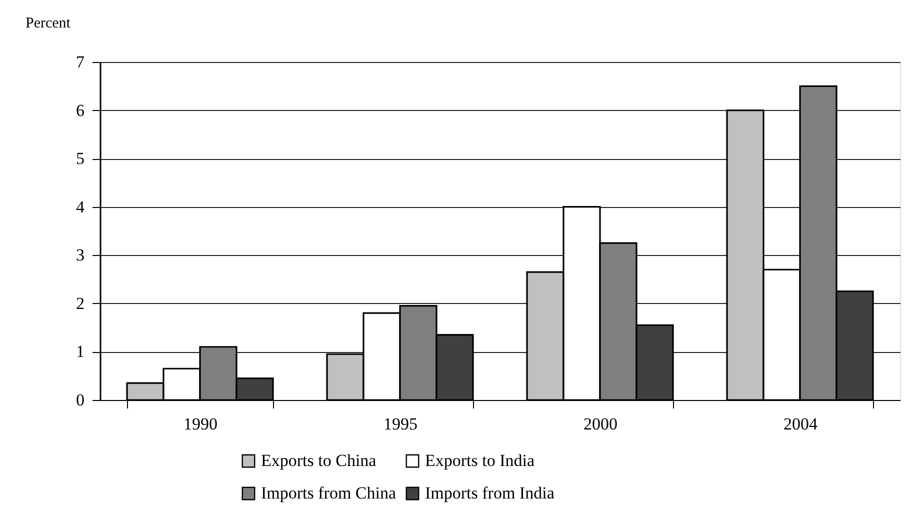  Describe the element at coordinates (80, 110) in the screenshot. I see `y-tick-label: 6` at that location.